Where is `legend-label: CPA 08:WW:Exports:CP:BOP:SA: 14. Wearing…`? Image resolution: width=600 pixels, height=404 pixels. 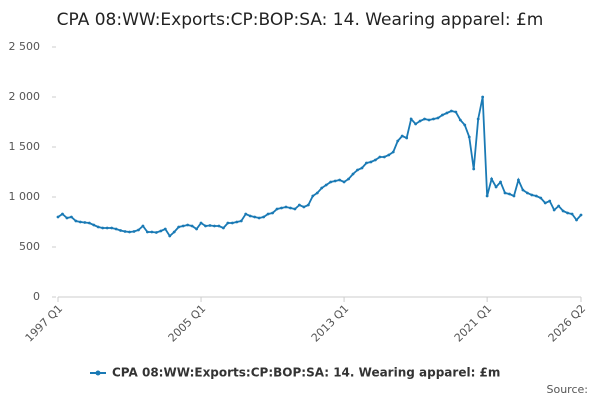 legend-label: CPA 08:WW:Exports:CP:BOP:SA: 14. Wearing… is located at coordinates (306, 373).